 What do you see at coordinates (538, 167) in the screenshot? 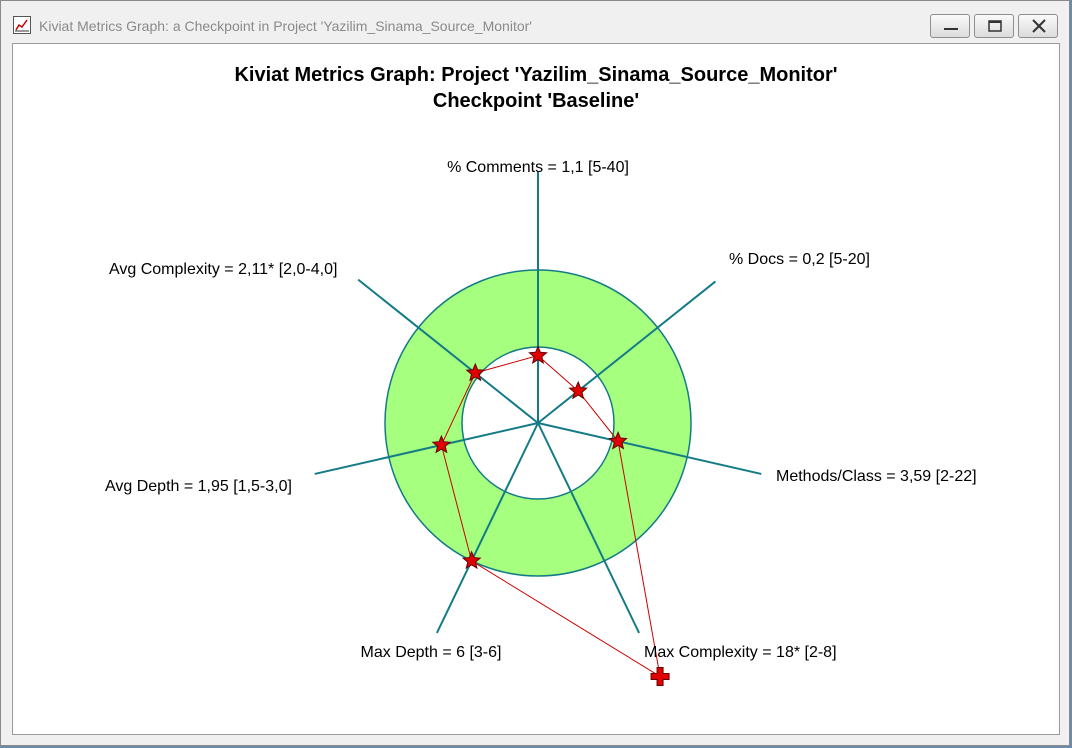
I see `axis-label: % Comments = 1,1 [5-40]` at bounding box center [538, 167].